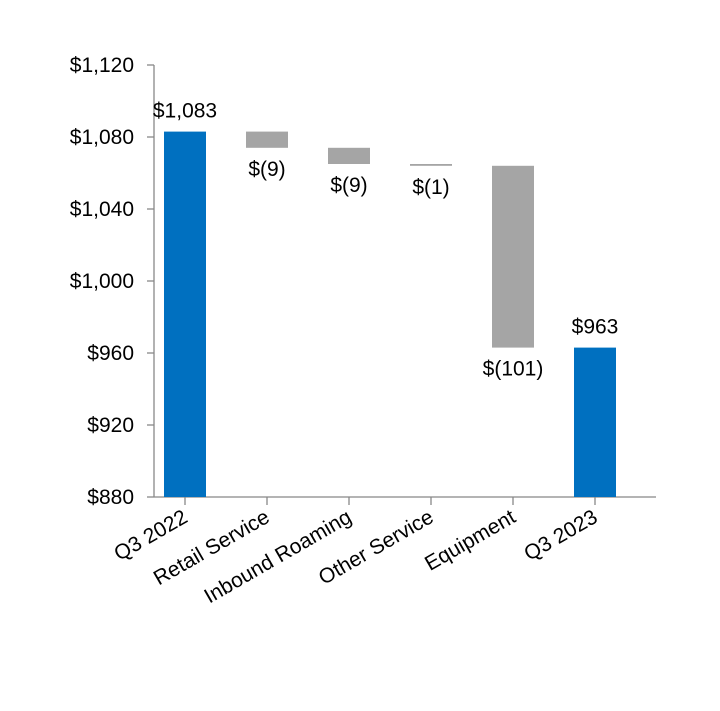 The height and width of the screenshot is (711, 720). Describe the element at coordinates (102, 281) in the screenshot. I see `y-tick-label: $1,000` at that location.